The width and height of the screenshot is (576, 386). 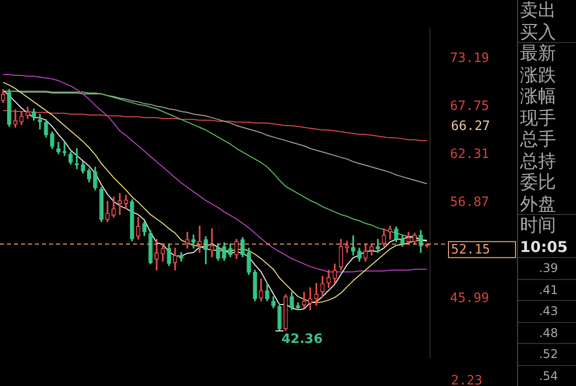 What do you see at coordinates (470, 126) in the screenshot?
I see `text: 66.27` at bounding box center [470, 126].